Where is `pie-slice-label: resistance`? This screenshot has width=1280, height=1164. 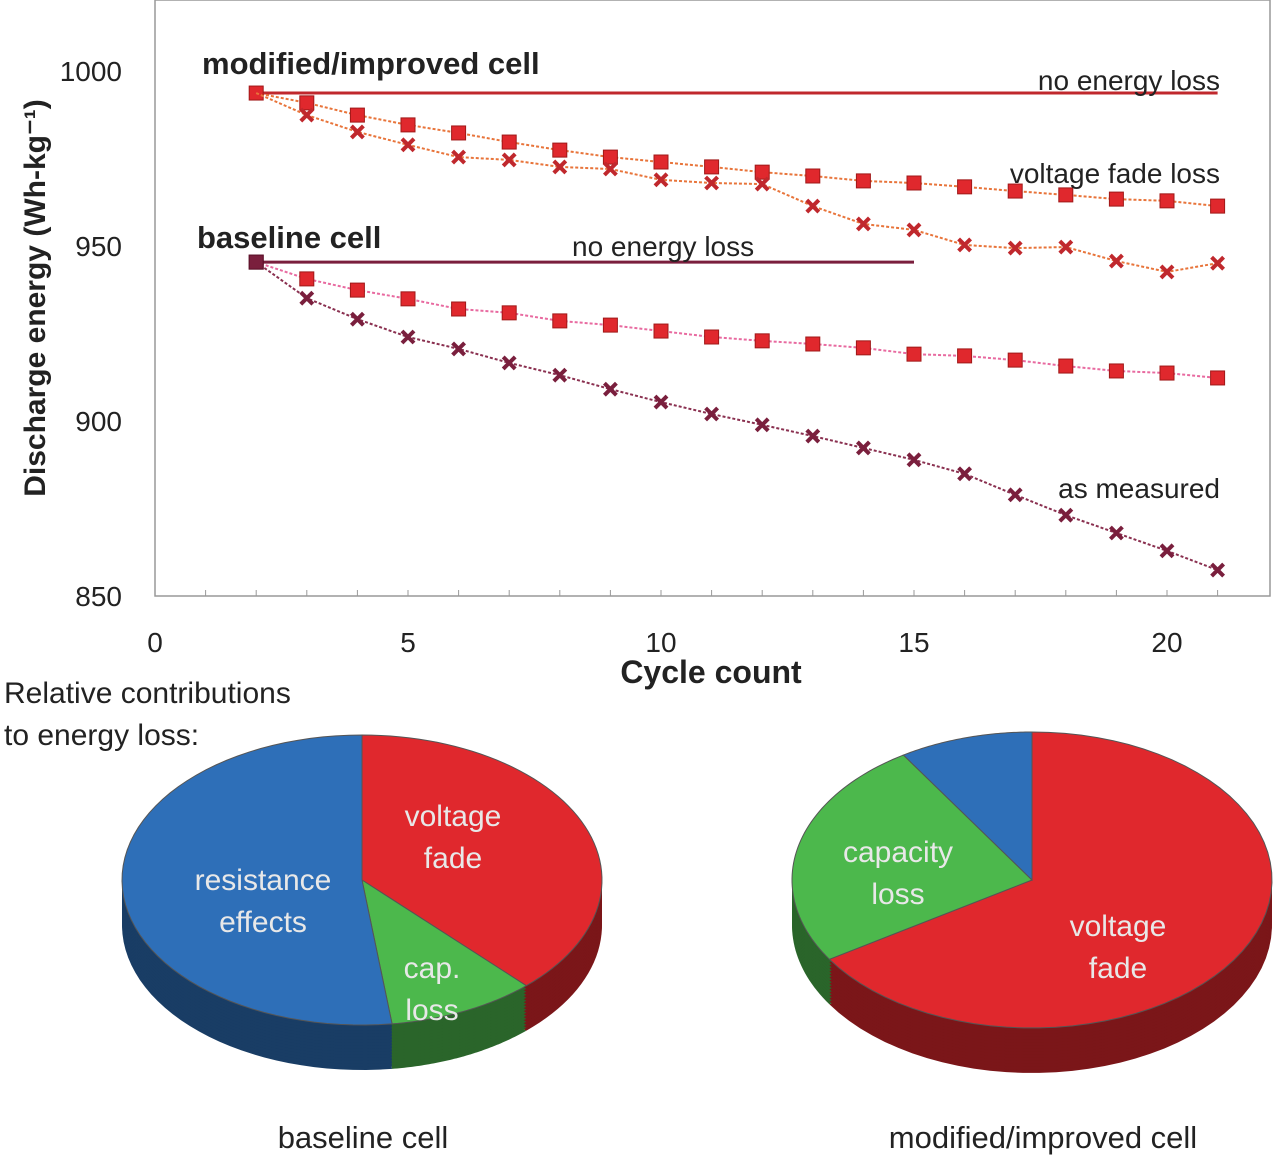 pie-slice-label: resistance is located at coordinates (263, 880).